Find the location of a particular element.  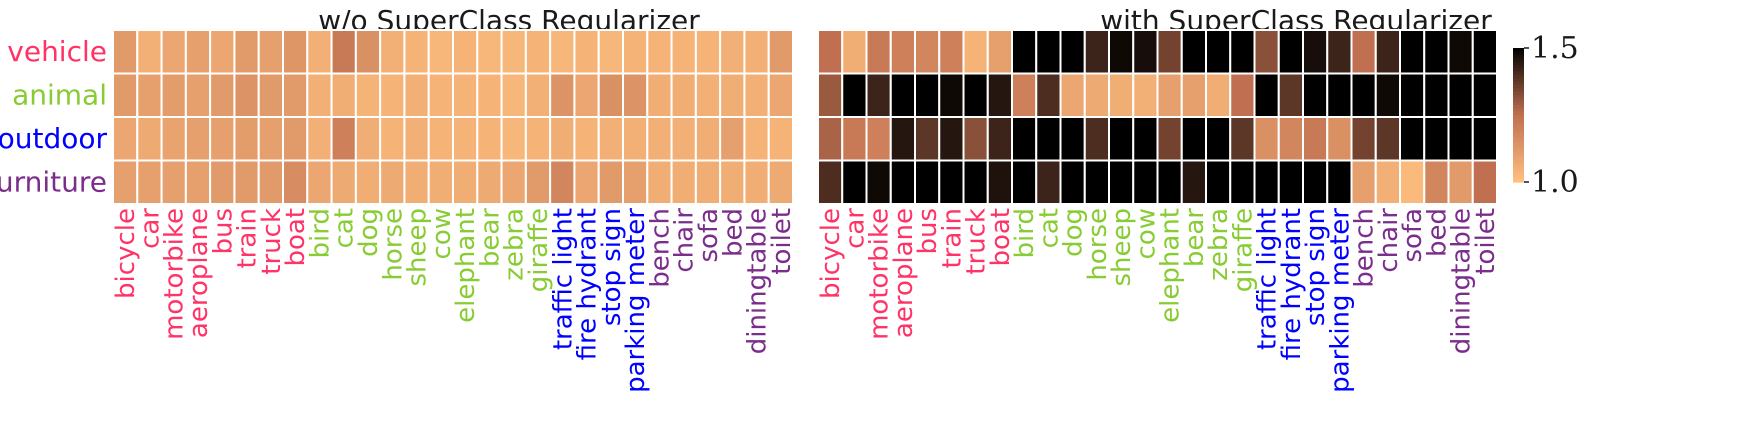

column-label: cat is located at coordinates (345, 228).